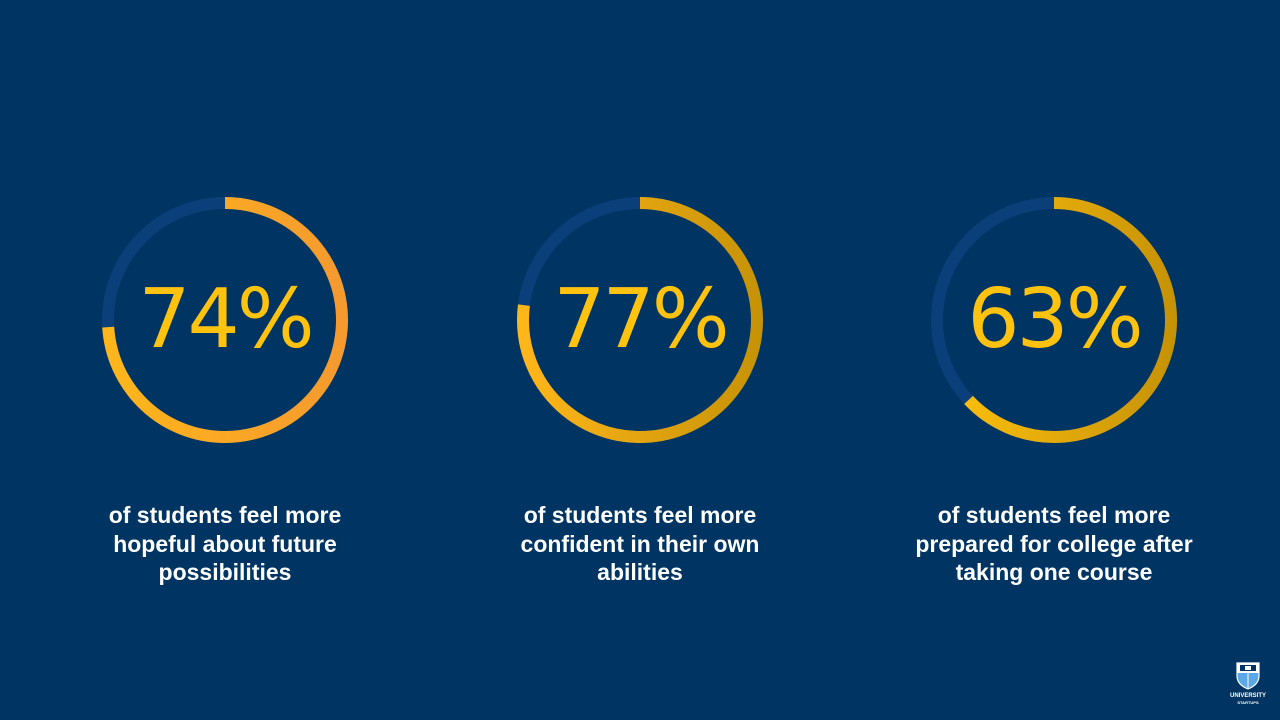 Image resolution: width=1280 pixels, height=720 pixels. I want to click on donut-chart: 77%, so click(640, 320).